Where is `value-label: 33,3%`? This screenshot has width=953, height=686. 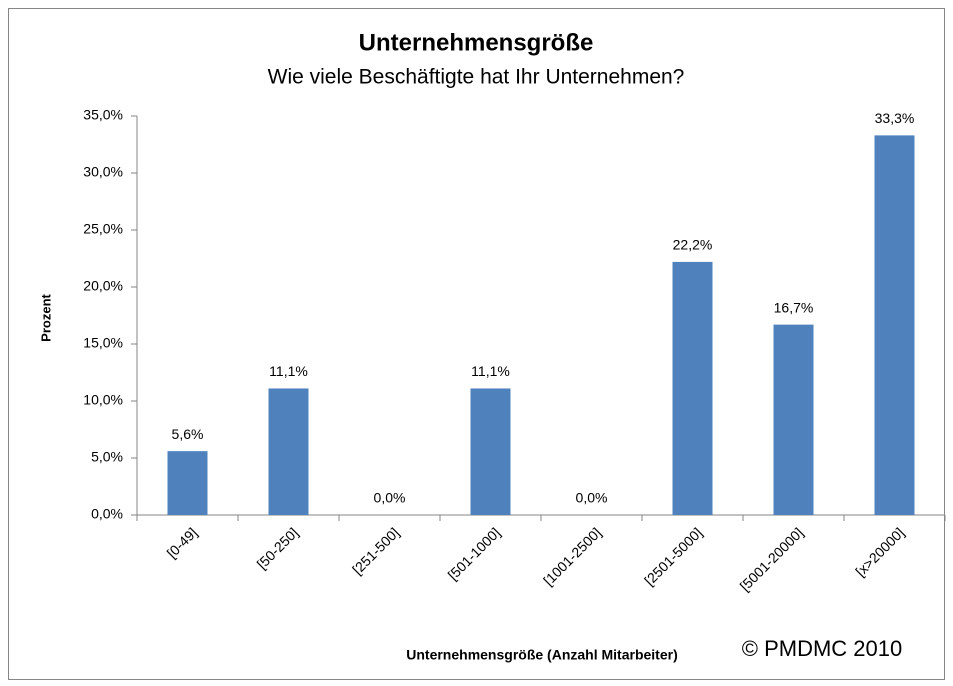
value-label: 33,3% is located at coordinates (895, 118).